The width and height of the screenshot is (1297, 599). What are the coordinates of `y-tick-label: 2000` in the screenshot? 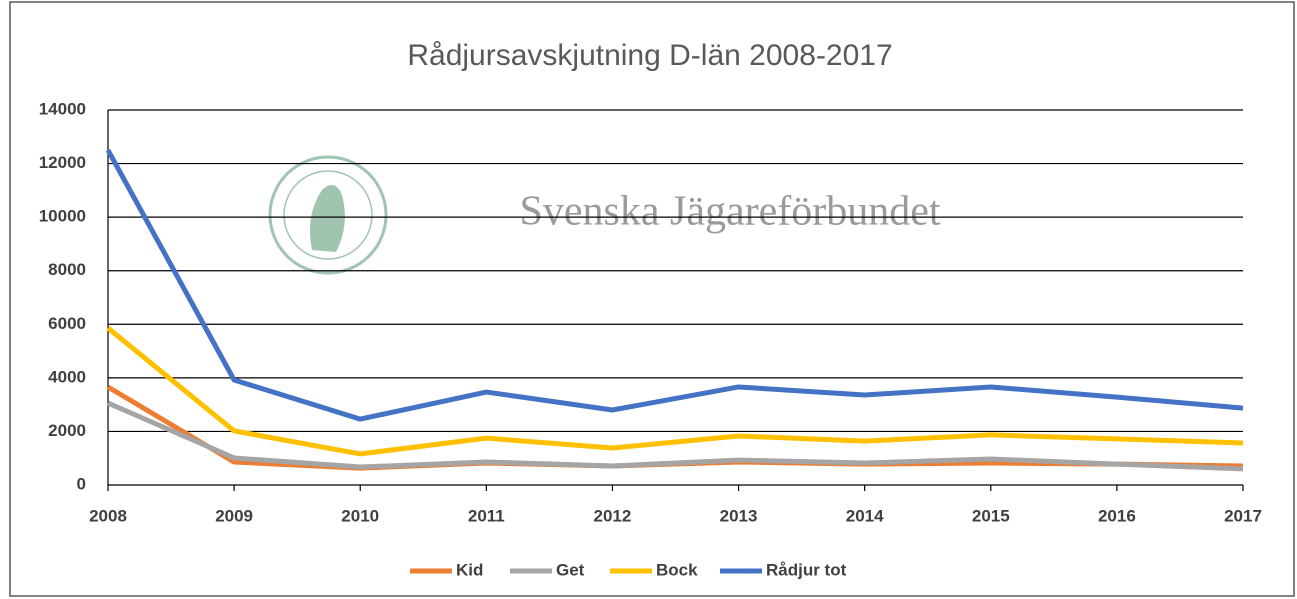 It's located at (67, 430).